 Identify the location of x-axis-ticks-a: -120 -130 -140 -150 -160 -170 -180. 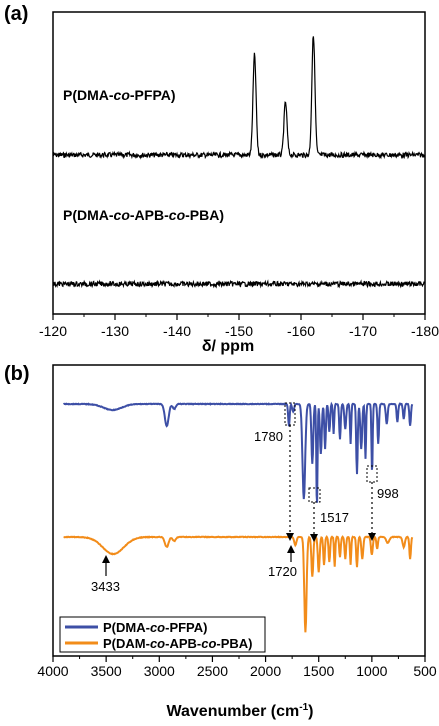
(239, 326).